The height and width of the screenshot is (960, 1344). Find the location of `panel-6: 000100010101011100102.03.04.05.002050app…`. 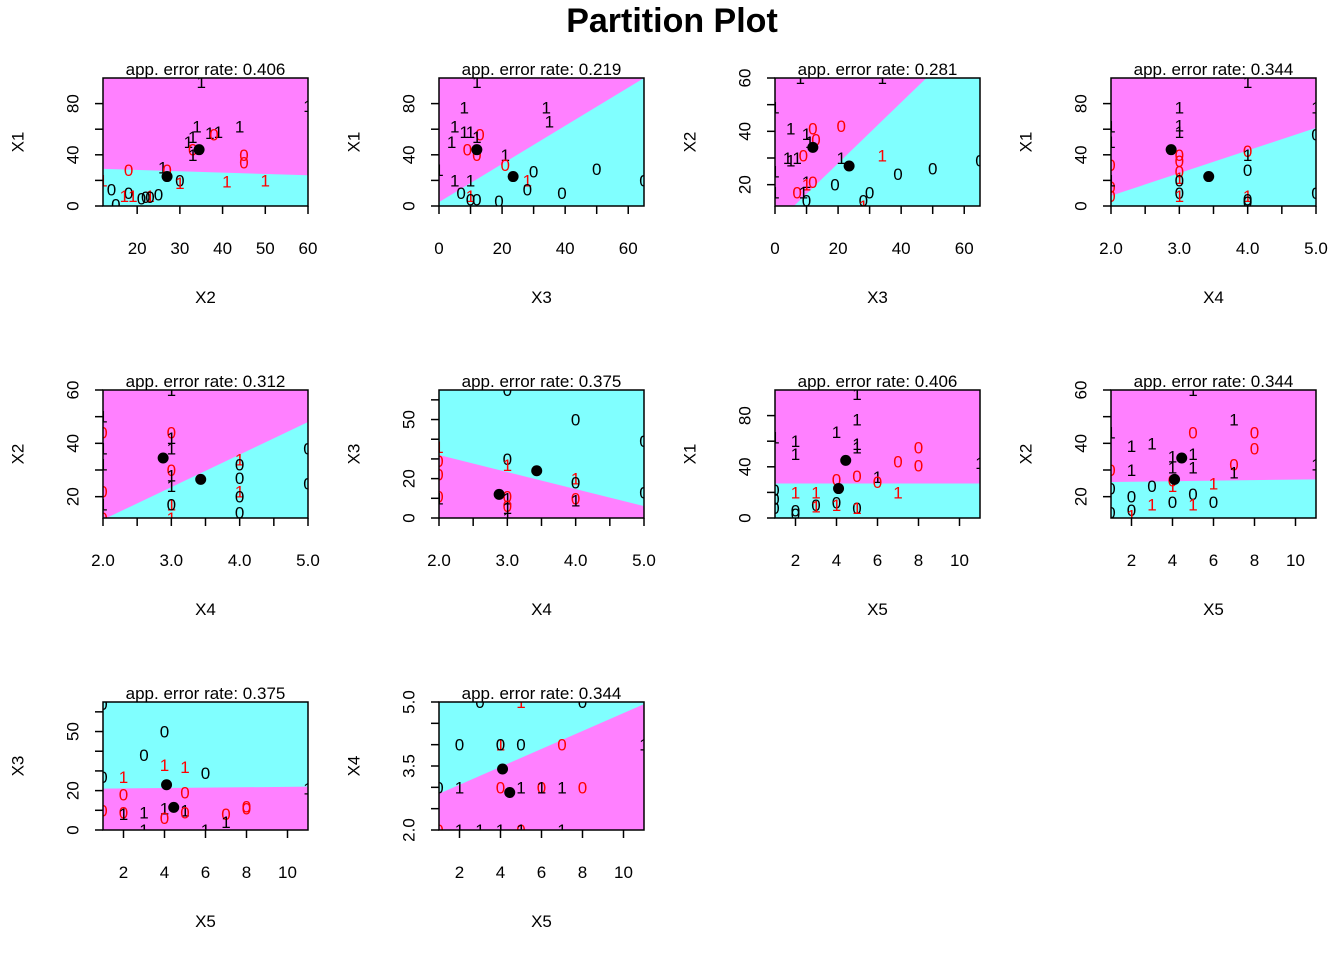

panel-6: 000100010101011100102.03.04.05.002050app… is located at coordinates (500, 495).